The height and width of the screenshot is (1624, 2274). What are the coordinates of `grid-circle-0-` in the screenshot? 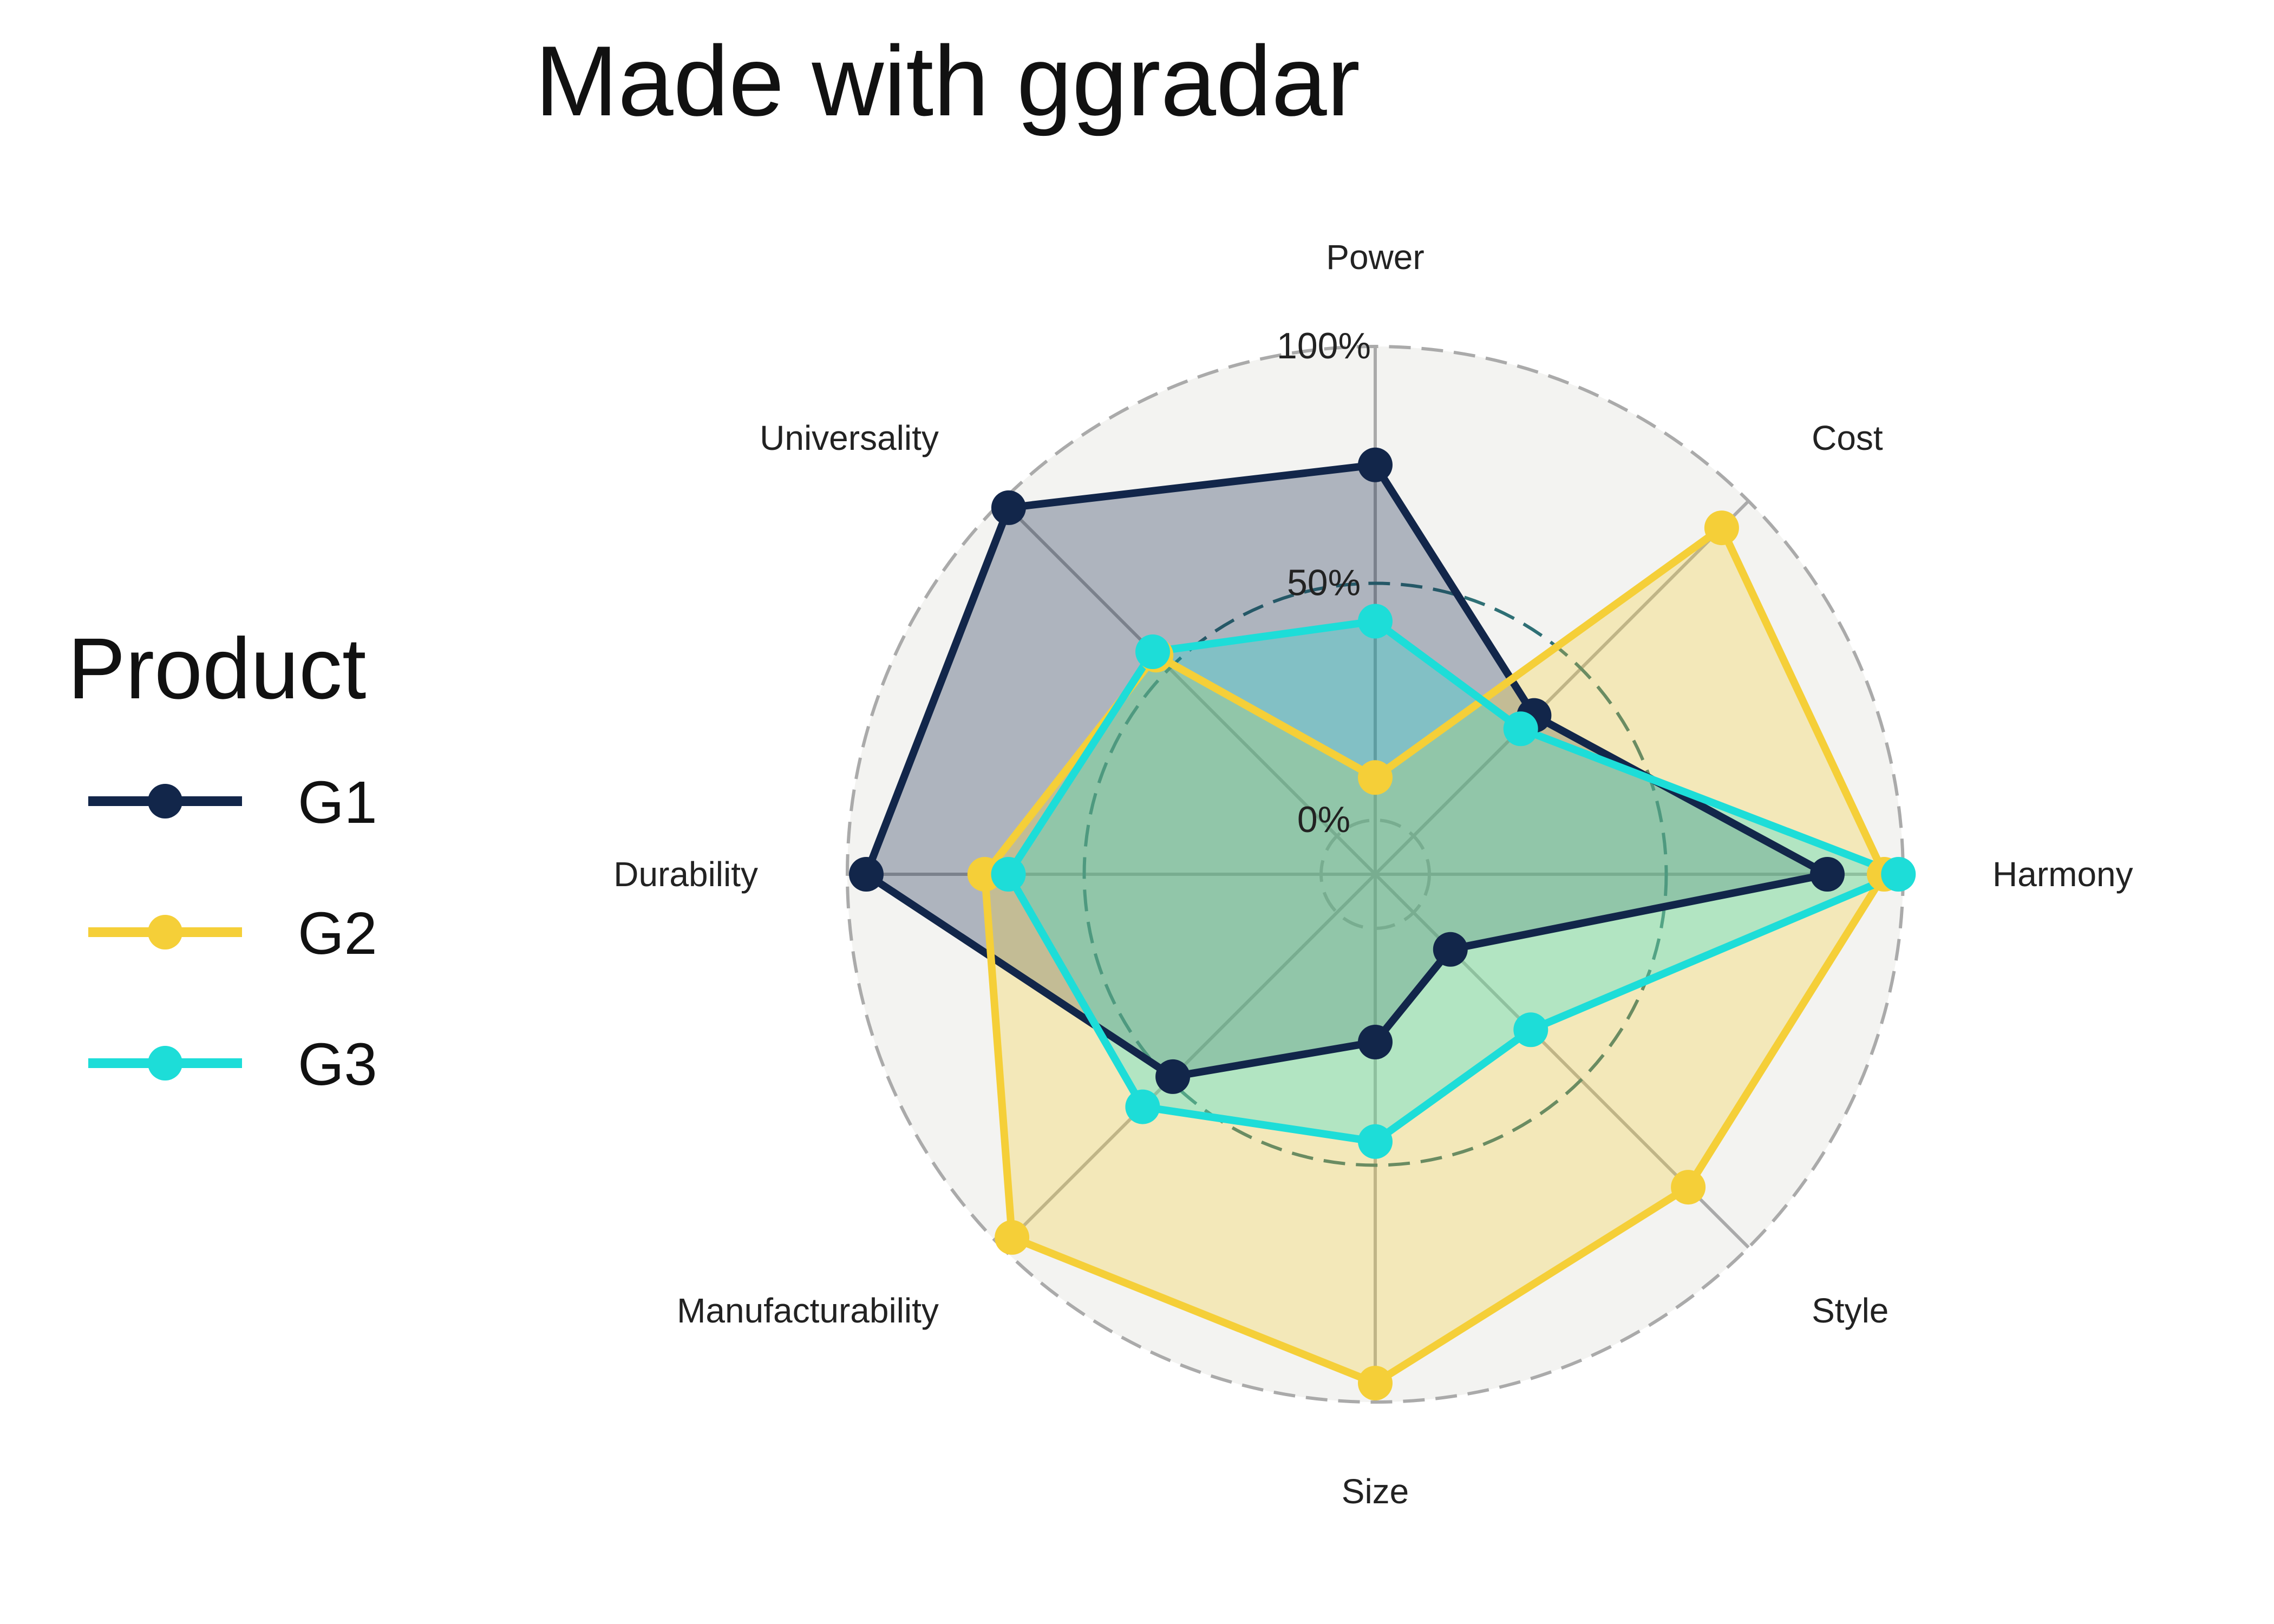 It's located at (1375, 874).